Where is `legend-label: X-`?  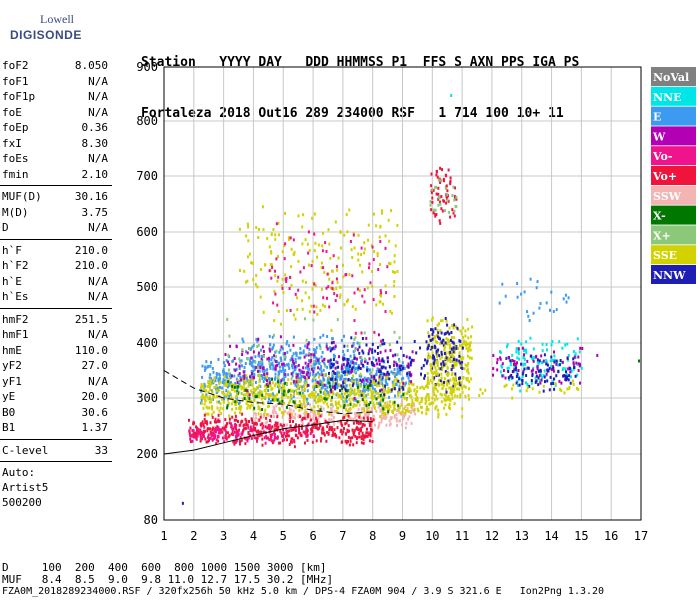 legend-label: X- is located at coordinates (659, 216).